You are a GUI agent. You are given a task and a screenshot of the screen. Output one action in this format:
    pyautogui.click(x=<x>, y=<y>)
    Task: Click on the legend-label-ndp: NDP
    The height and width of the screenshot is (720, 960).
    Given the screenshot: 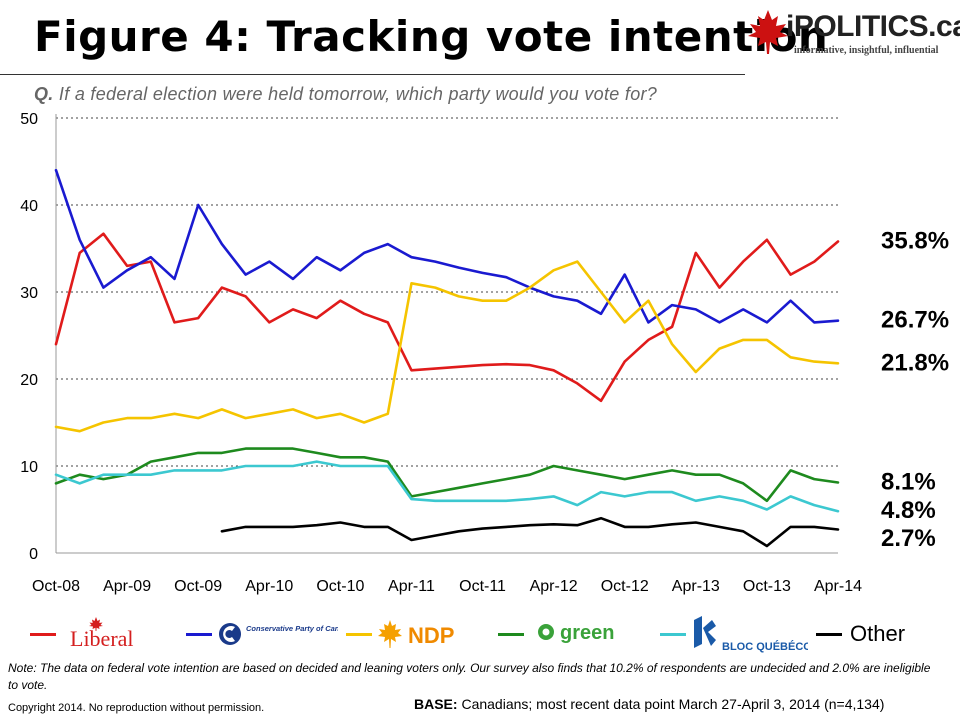 What is the action you would take?
    pyautogui.click(x=431, y=635)
    